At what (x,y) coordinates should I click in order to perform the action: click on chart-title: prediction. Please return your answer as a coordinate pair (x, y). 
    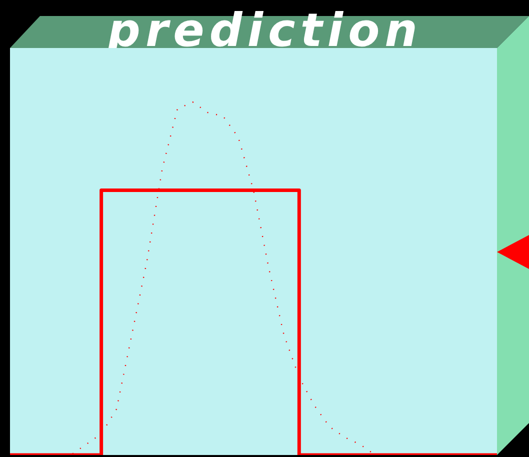
    Looking at the image, I should click on (265, 30).